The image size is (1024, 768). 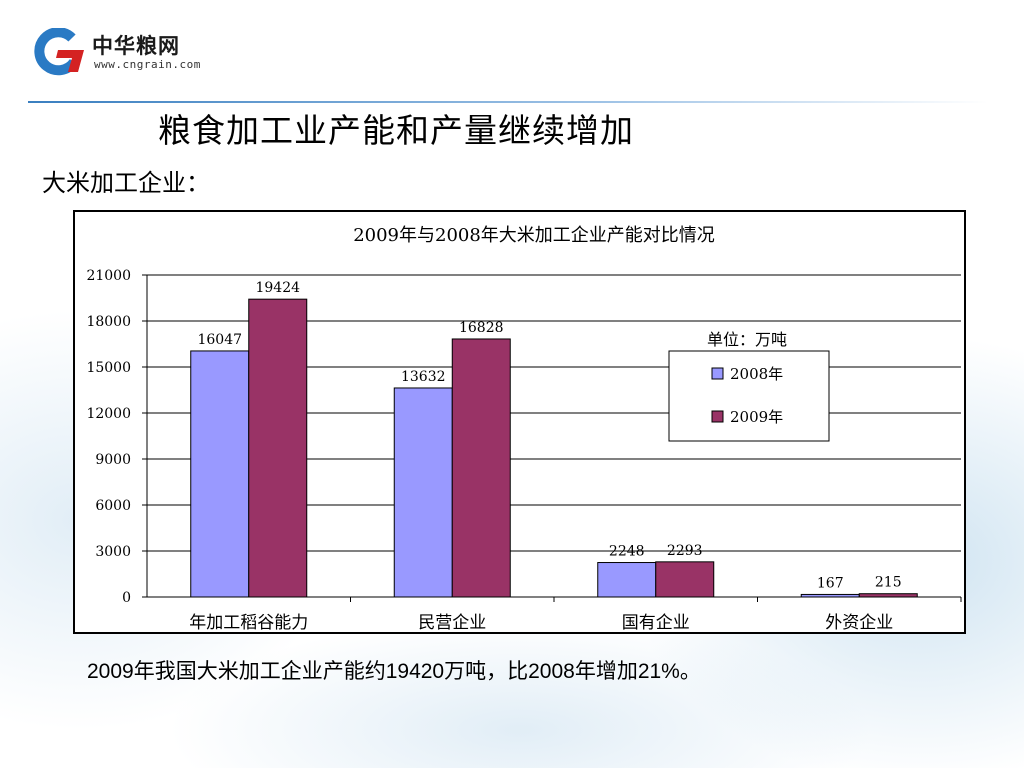 What do you see at coordinates (113, 552) in the screenshot?
I see `y-tick-label: 3000` at bounding box center [113, 552].